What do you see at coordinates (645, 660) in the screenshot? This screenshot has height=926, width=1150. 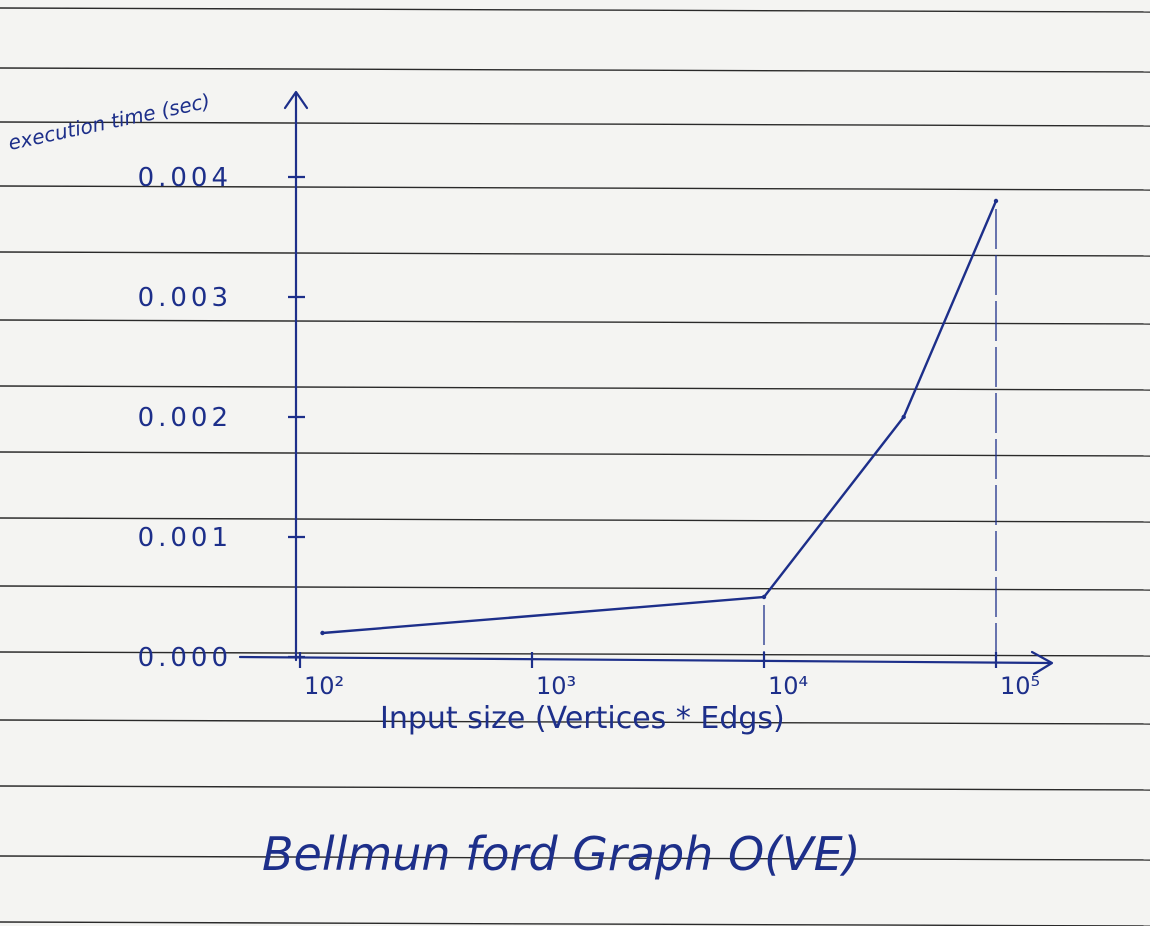 I see `x-axis` at bounding box center [645, 660].